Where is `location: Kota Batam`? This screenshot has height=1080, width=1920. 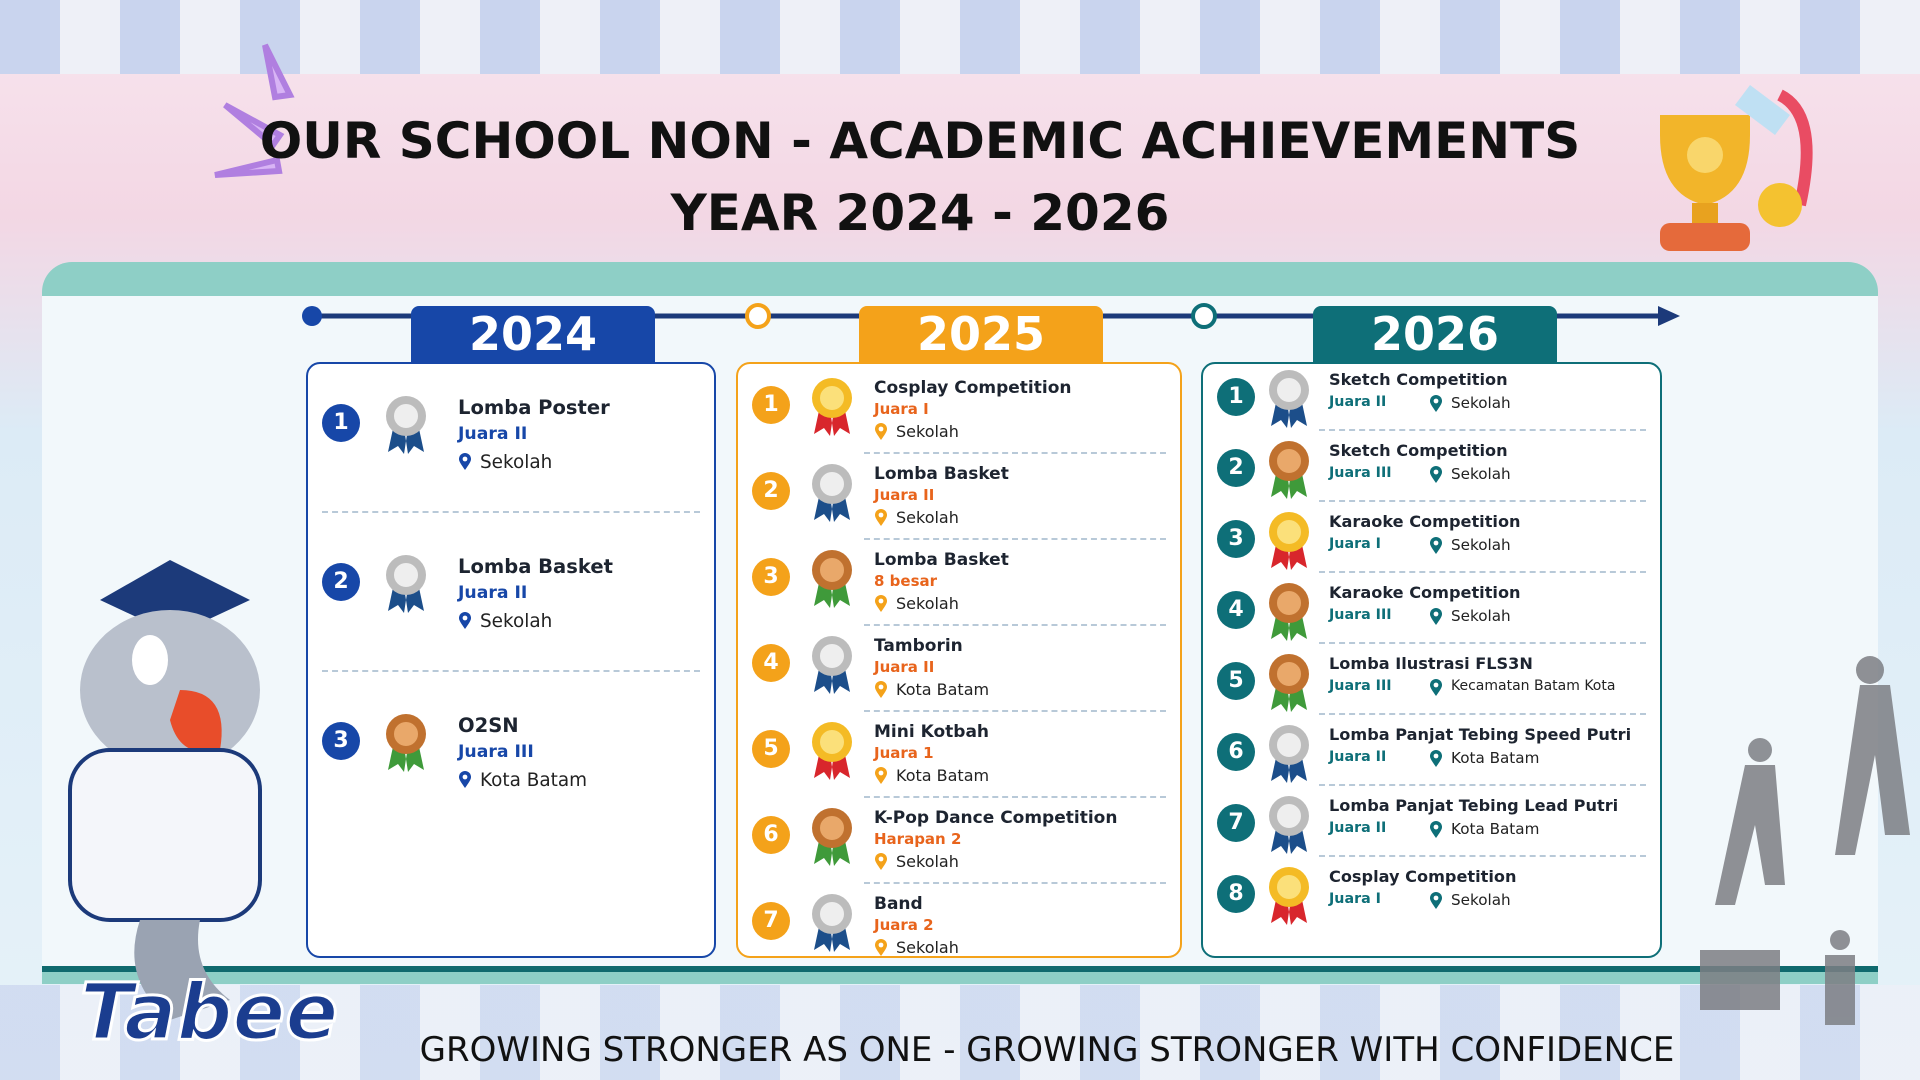 location: Kota Batam is located at coordinates (931, 775).